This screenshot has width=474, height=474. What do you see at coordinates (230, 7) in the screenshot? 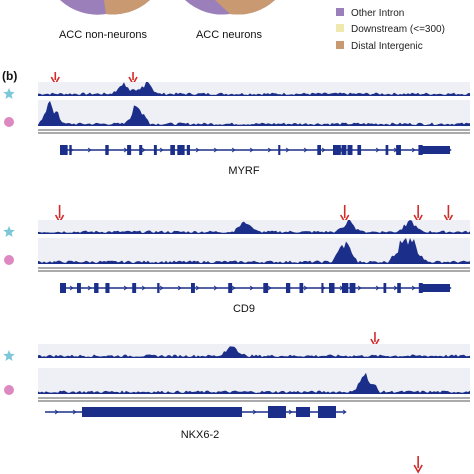
I see `pie-chart-neurons` at bounding box center [230, 7].